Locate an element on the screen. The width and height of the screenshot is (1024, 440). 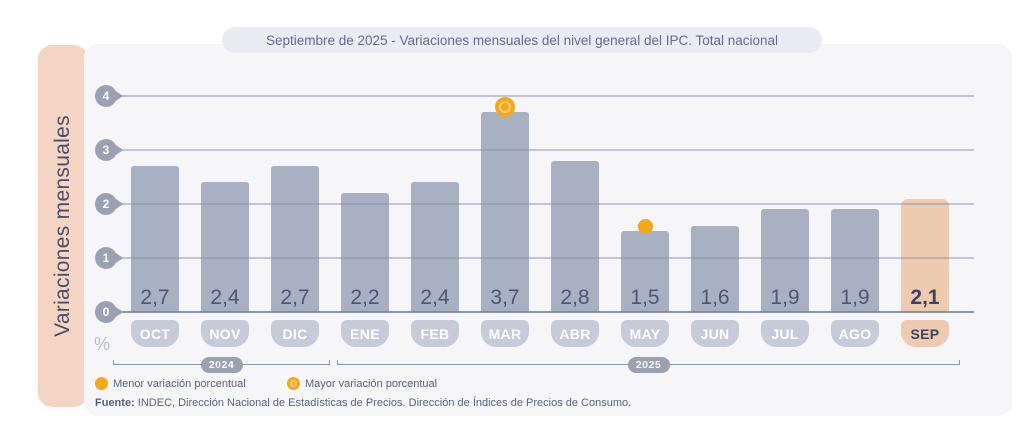
percent-symbol: % is located at coordinates (102, 344).